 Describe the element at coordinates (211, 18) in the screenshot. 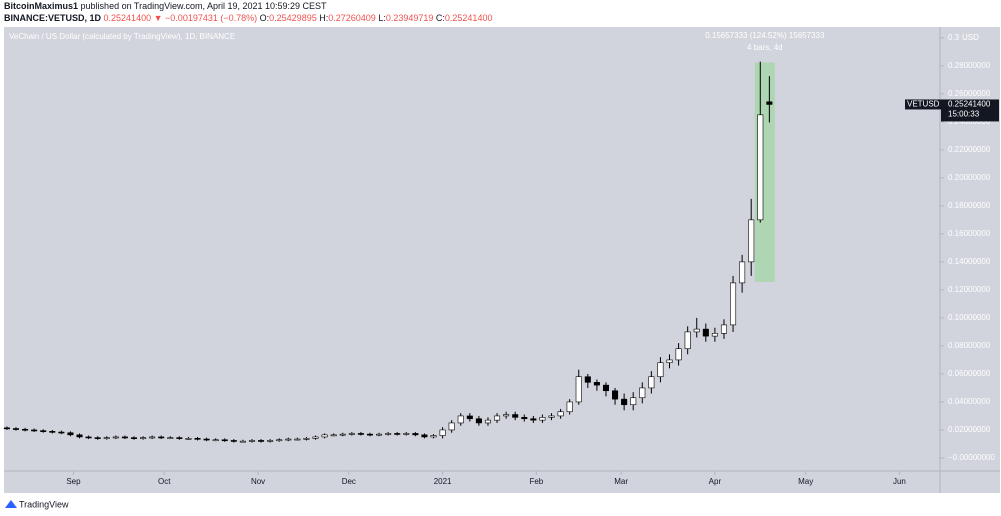

I see `change: −0.00197431 (−0.78%)` at that location.